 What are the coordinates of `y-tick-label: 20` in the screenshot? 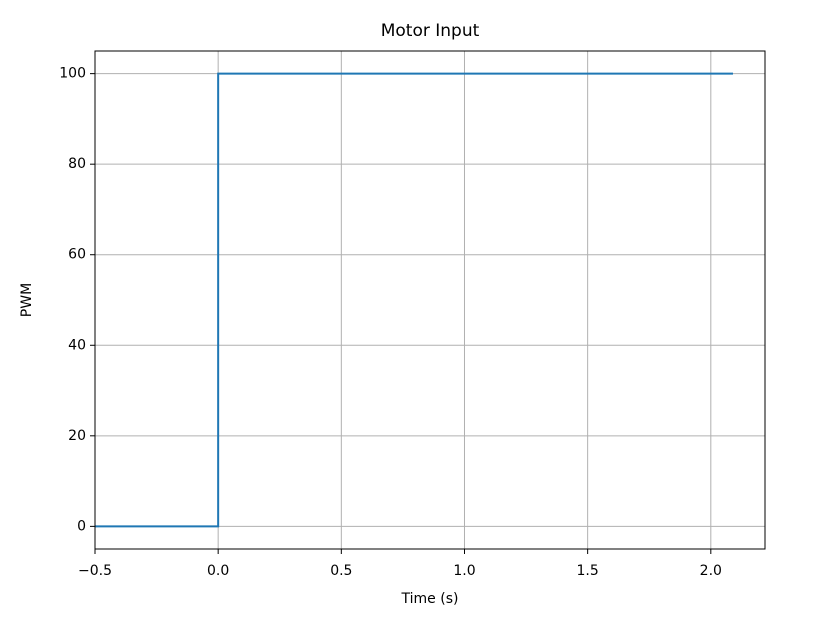 It's located at (77, 436).